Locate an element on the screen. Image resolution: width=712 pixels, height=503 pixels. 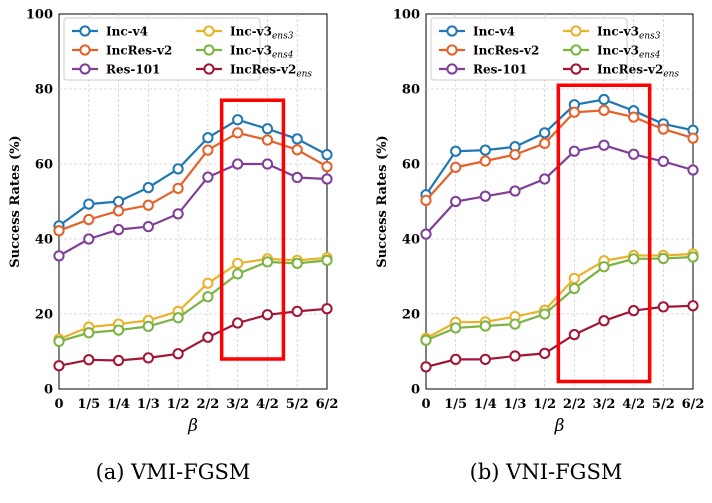
x-tick-label: 2/2 is located at coordinates (574, 404).